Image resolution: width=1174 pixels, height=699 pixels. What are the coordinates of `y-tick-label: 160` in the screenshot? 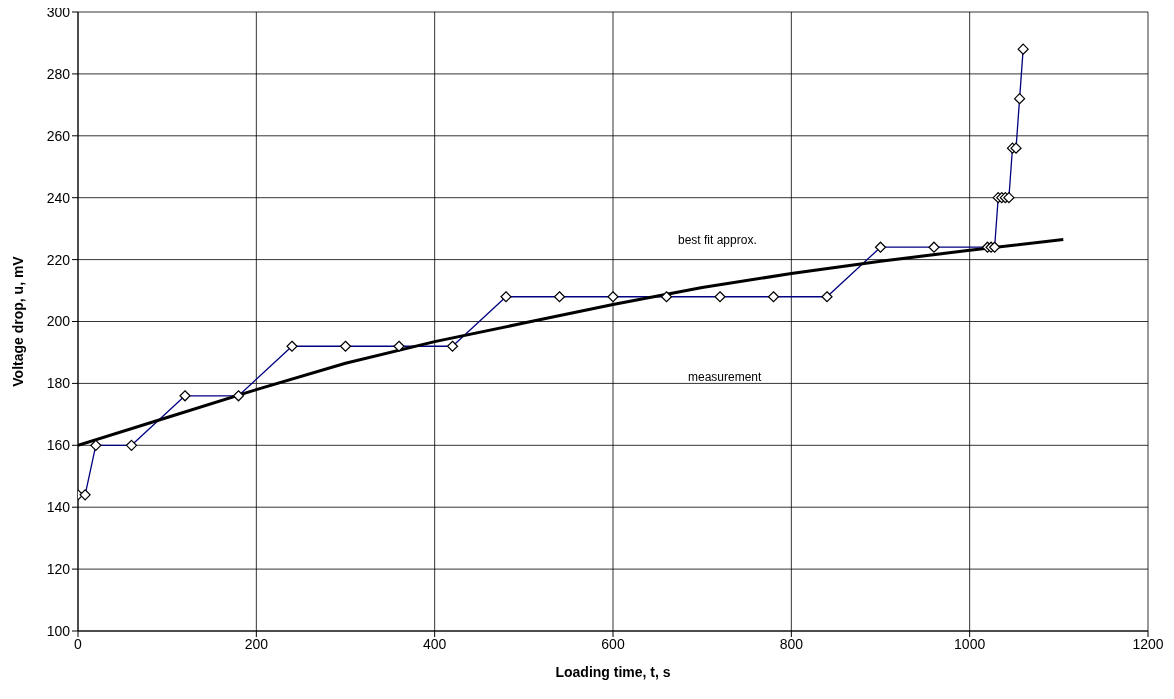 It's located at (58, 445).